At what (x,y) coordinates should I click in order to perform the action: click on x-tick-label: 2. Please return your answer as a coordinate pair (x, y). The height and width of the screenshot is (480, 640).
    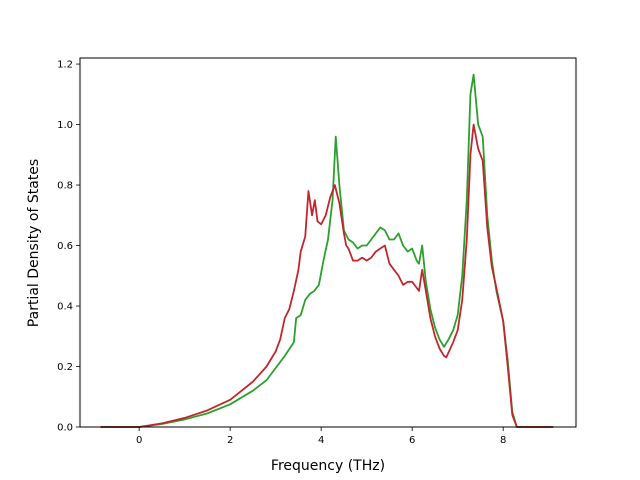
    Looking at the image, I should click on (230, 440).